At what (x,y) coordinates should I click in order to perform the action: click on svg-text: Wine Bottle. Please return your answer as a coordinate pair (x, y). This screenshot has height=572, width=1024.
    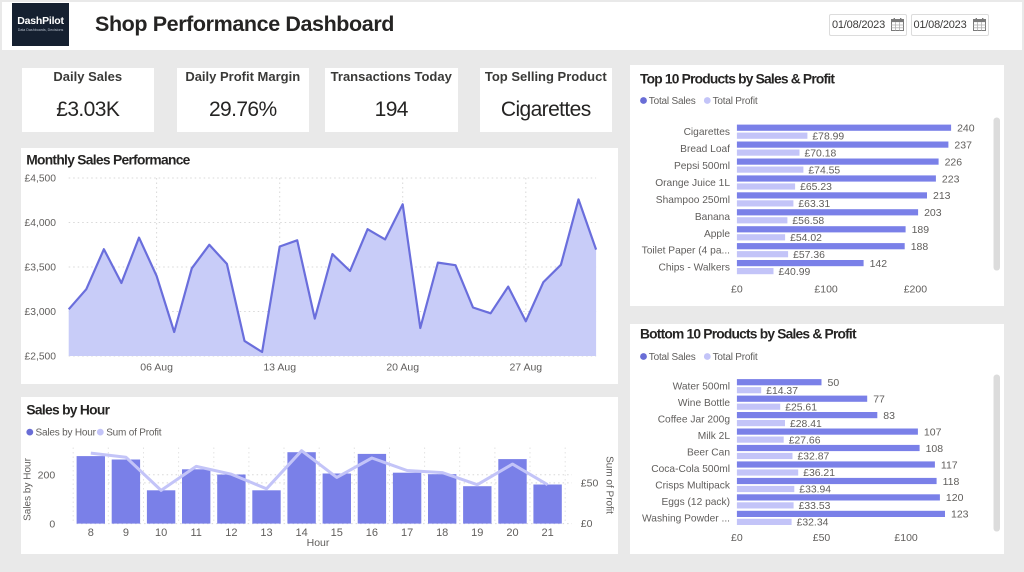
    Looking at the image, I should click on (704, 403).